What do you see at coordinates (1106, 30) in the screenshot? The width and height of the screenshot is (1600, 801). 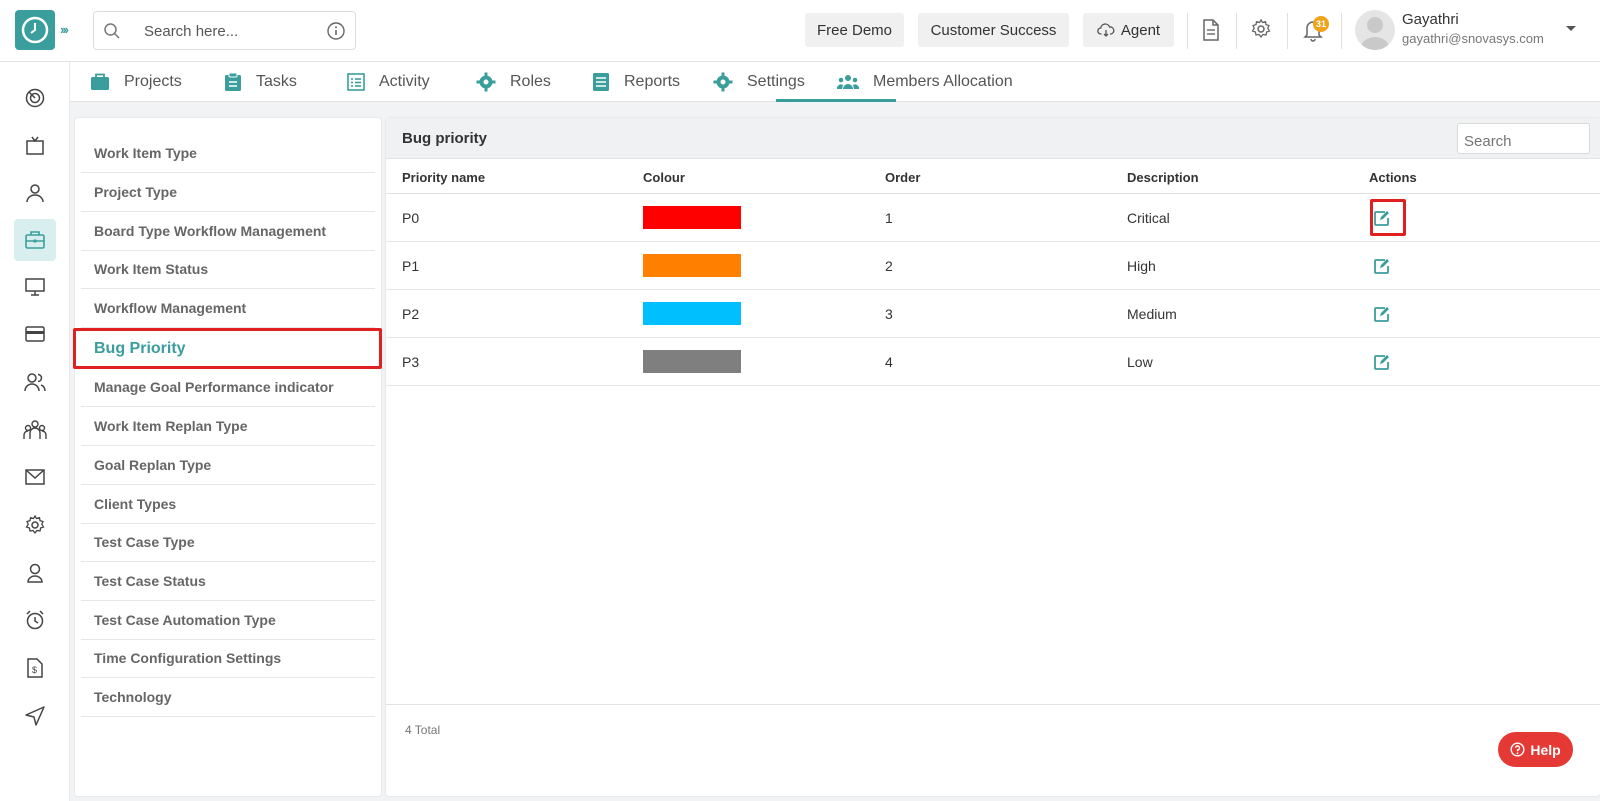 I see `cloud-download-icon` at bounding box center [1106, 30].